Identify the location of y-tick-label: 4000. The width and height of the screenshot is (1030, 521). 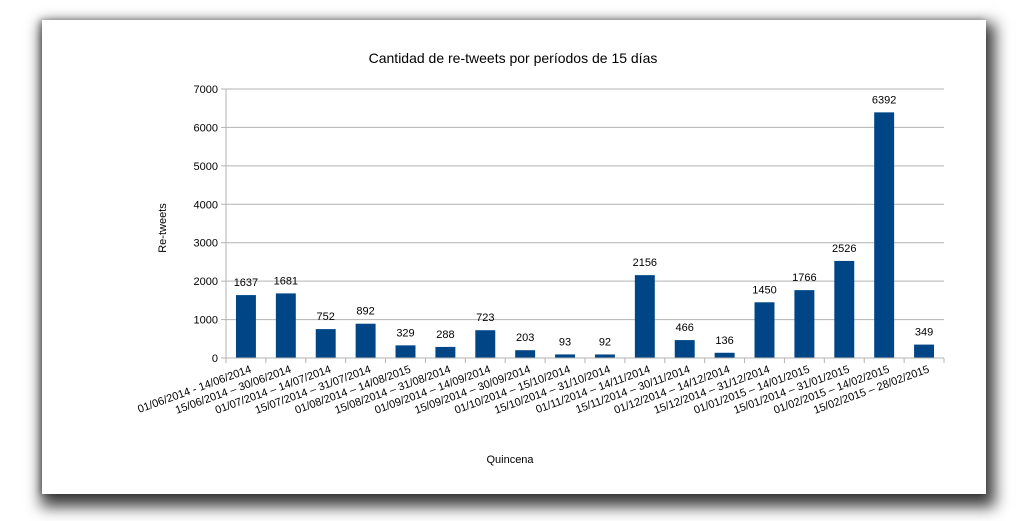
(206, 205).